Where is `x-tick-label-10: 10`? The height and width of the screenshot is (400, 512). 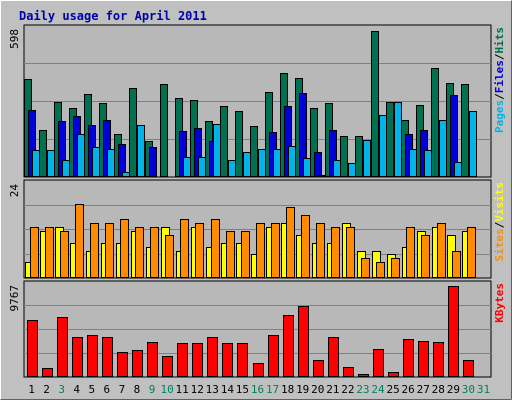 x-tick-label-10: 10 is located at coordinates (166, 389).